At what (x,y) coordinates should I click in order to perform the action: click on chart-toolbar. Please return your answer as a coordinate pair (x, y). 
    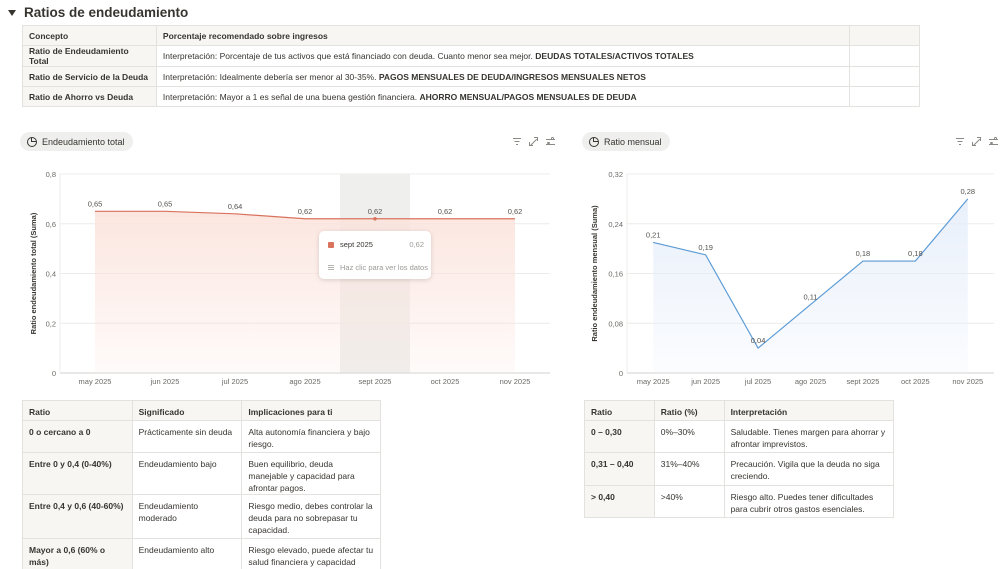
    Looking at the image, I should click on (976, 141).